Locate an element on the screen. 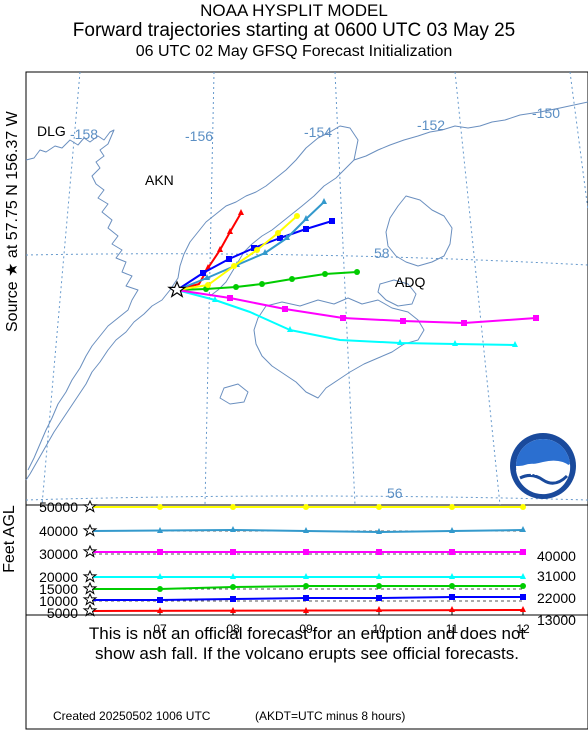 The image size is (588, 730). source-star-icon is located at coordinates (177, 289).